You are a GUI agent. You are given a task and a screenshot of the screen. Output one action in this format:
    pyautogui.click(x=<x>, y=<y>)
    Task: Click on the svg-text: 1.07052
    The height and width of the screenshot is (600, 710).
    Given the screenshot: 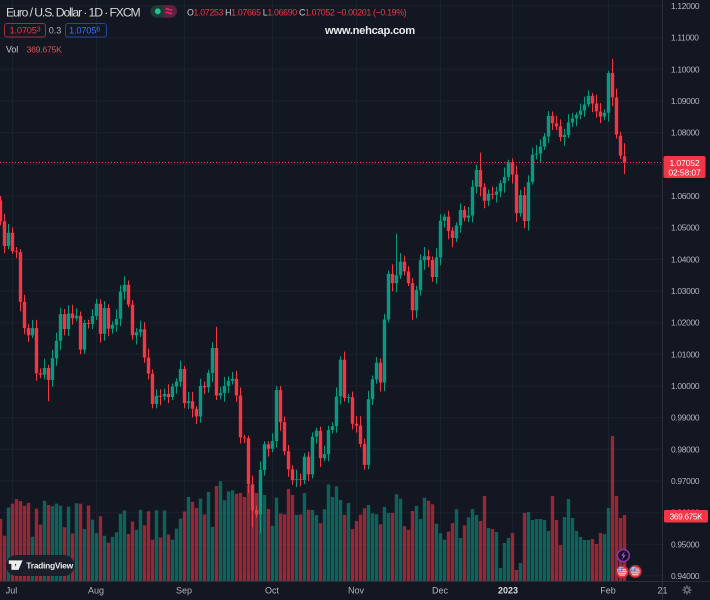 What is the action you would take?
    pyautogui.click(x=684, y=163)
    